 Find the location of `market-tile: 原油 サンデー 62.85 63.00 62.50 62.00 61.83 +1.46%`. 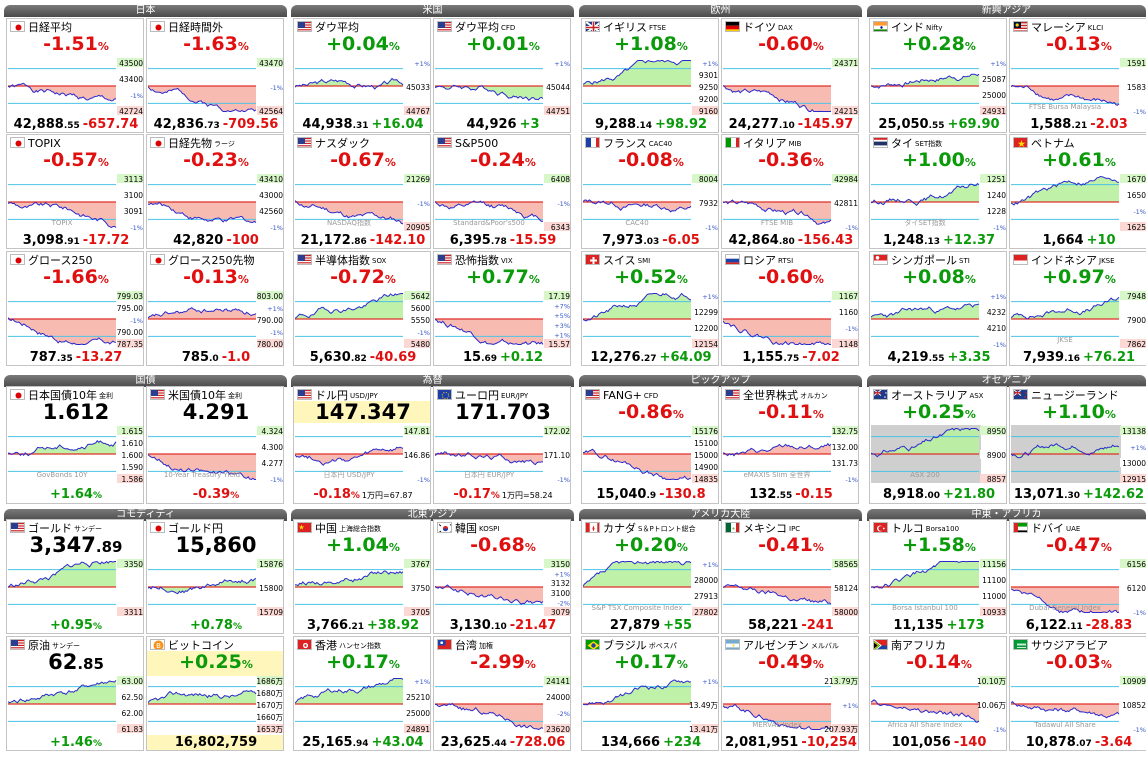

market-tile: 原油 サンデー 62.85 63.00 62.50 62.00 61.83 +1.46% is located at coordinates (75, 693).